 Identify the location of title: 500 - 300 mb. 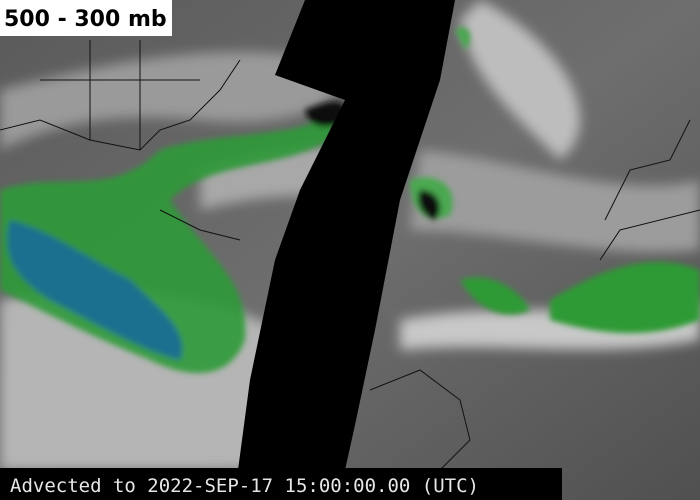
(85, 19).